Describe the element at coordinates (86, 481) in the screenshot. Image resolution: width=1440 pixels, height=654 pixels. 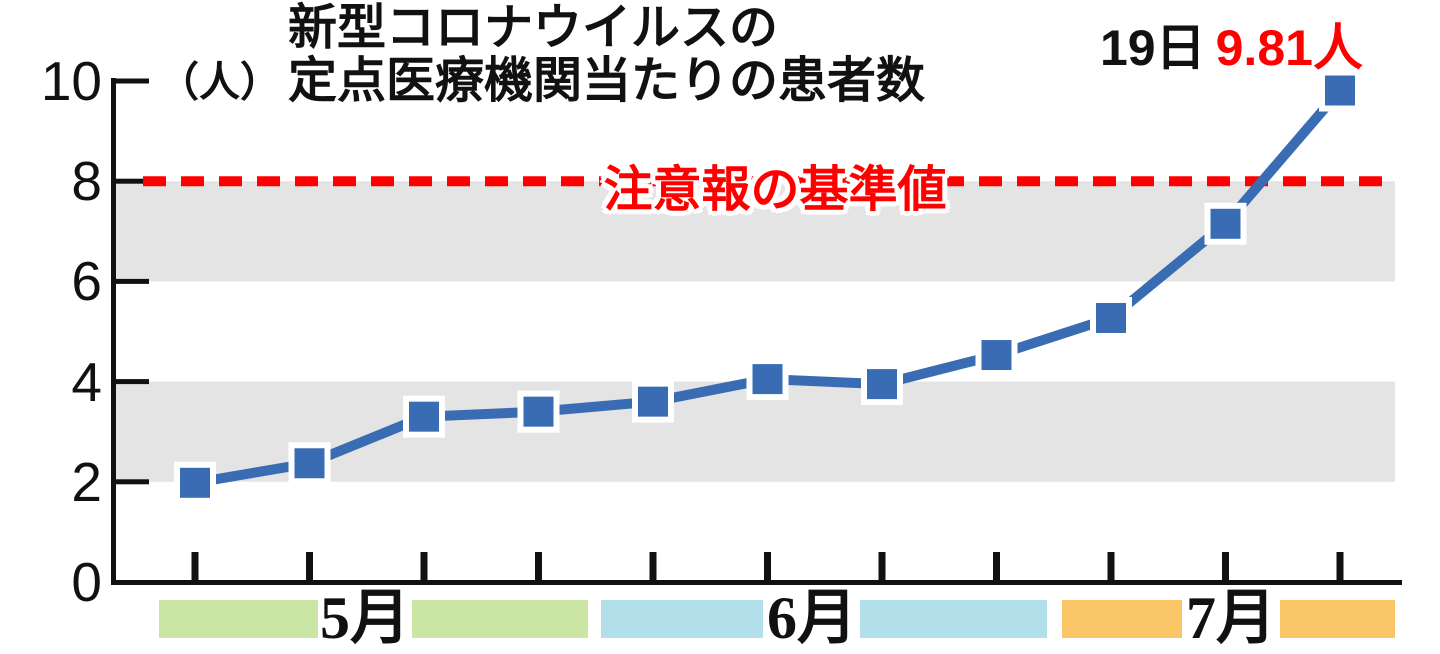
I see `y-axis-tick-label: 2` at that location.